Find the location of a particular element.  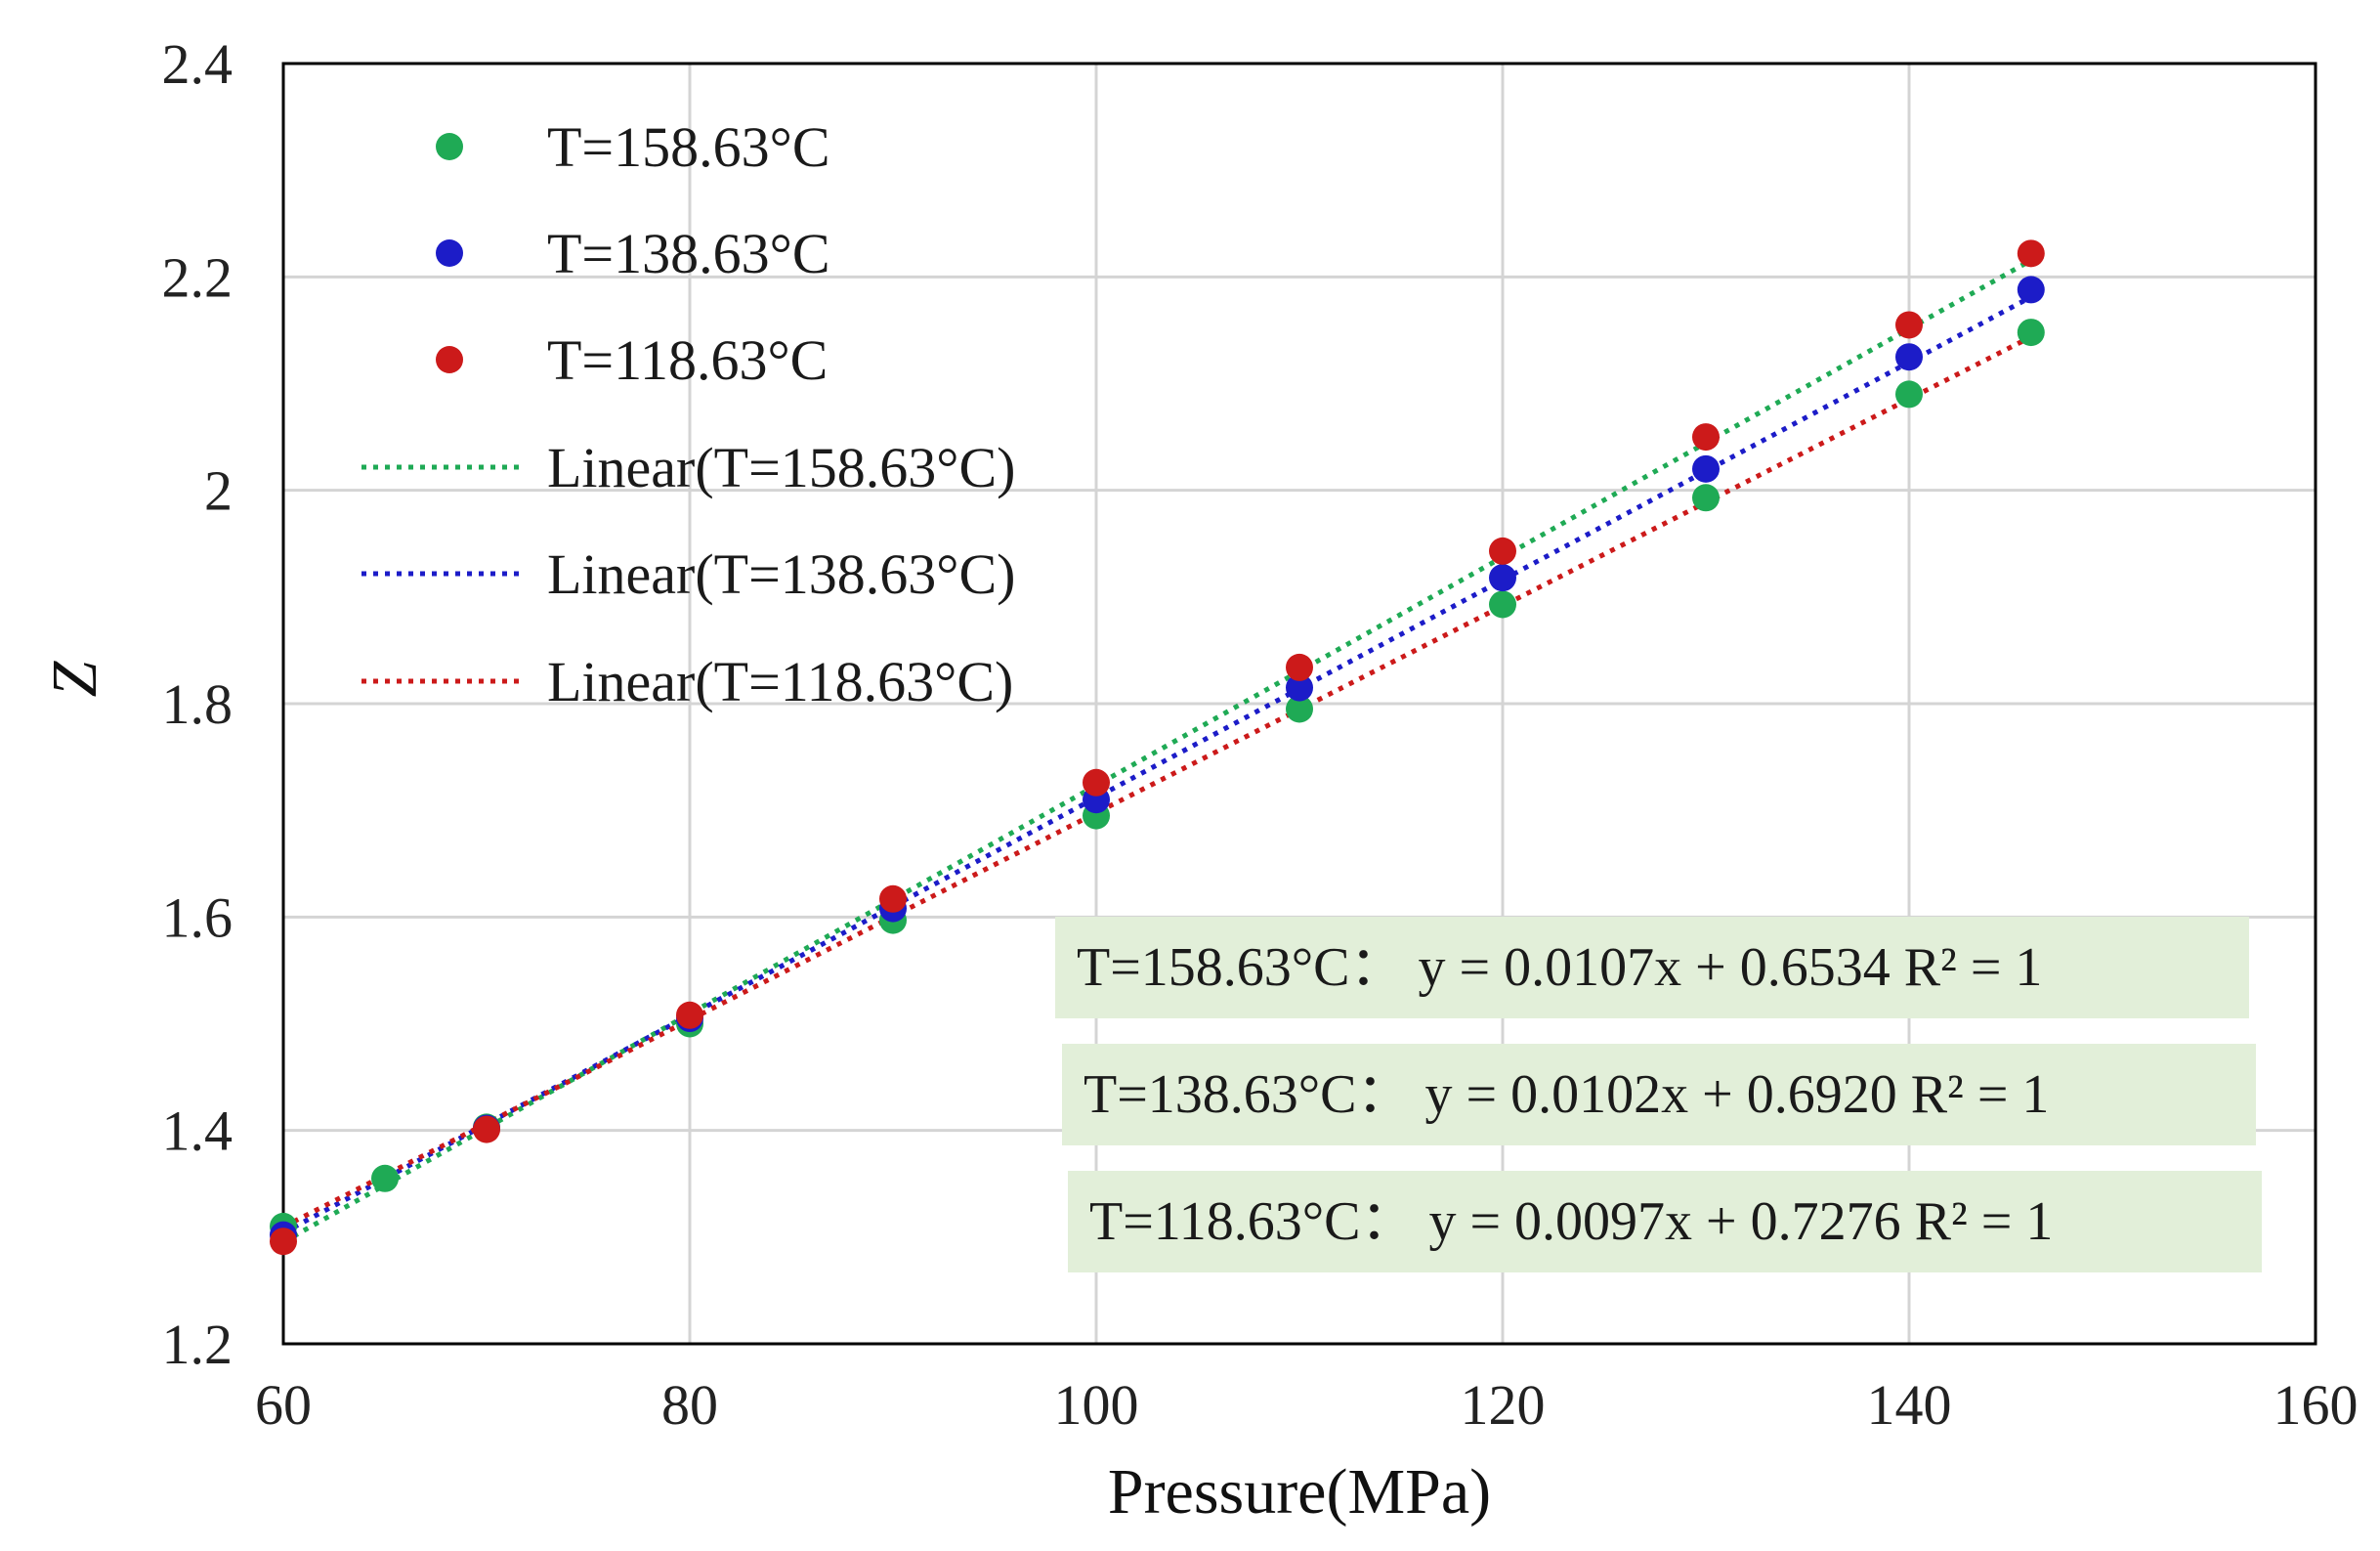

x-tick-label: 100 is located at coordinates (1096, 1405).